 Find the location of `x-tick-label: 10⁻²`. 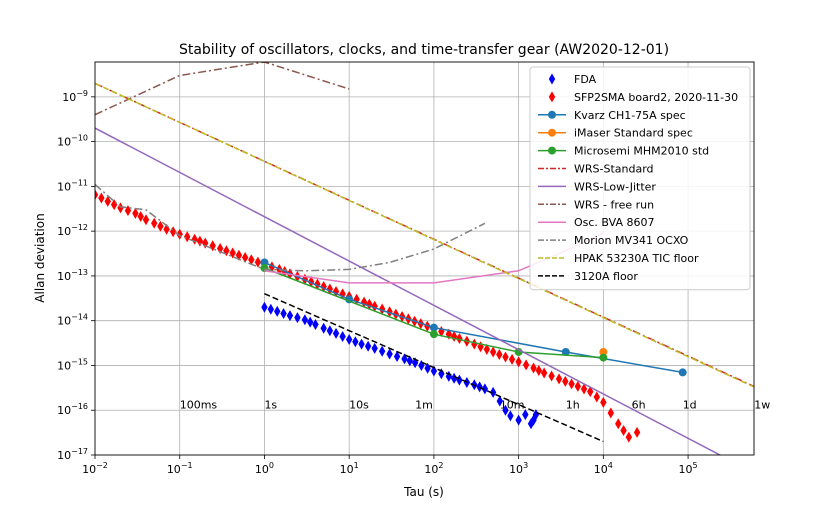

x-tick-label: 10⁻² is located at coordinates (95, 468).